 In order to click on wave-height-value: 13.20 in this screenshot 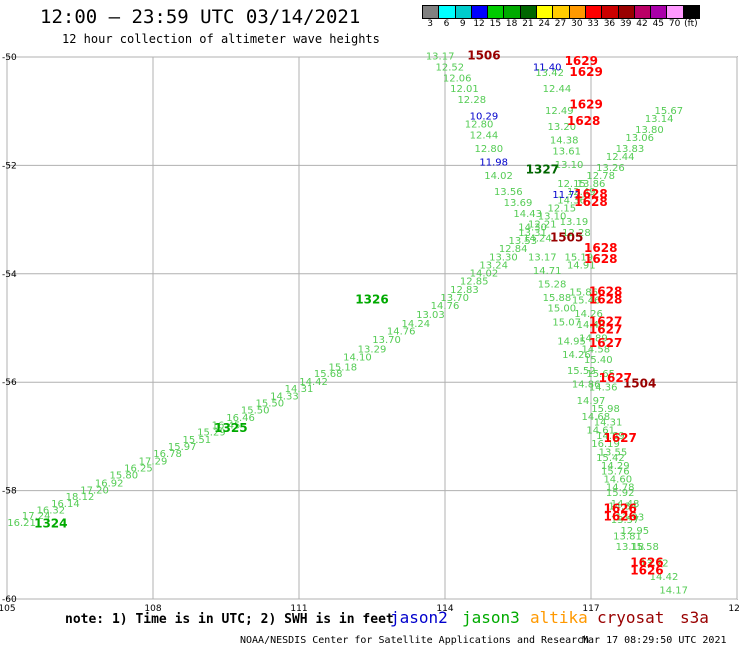, I will do `click(561, 127)`.